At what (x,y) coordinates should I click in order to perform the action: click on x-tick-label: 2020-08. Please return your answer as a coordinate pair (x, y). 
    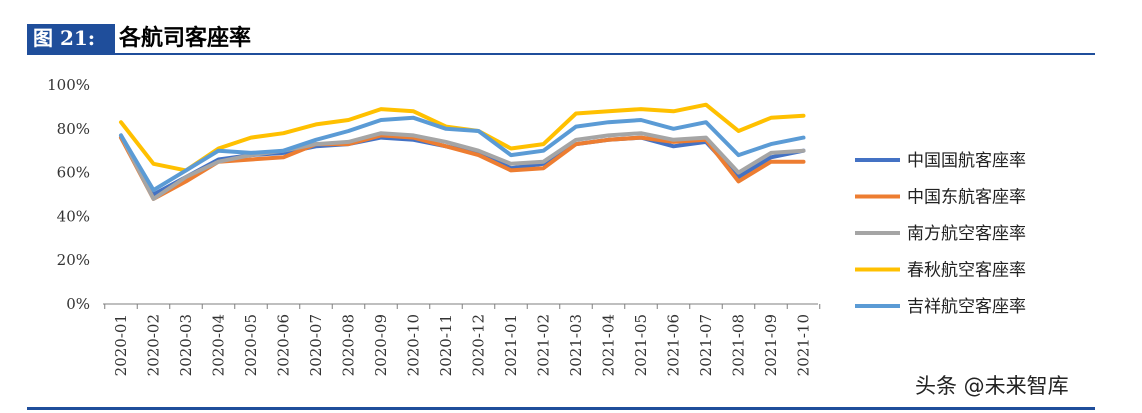
    Looking at the image, I should click on (349, 345).